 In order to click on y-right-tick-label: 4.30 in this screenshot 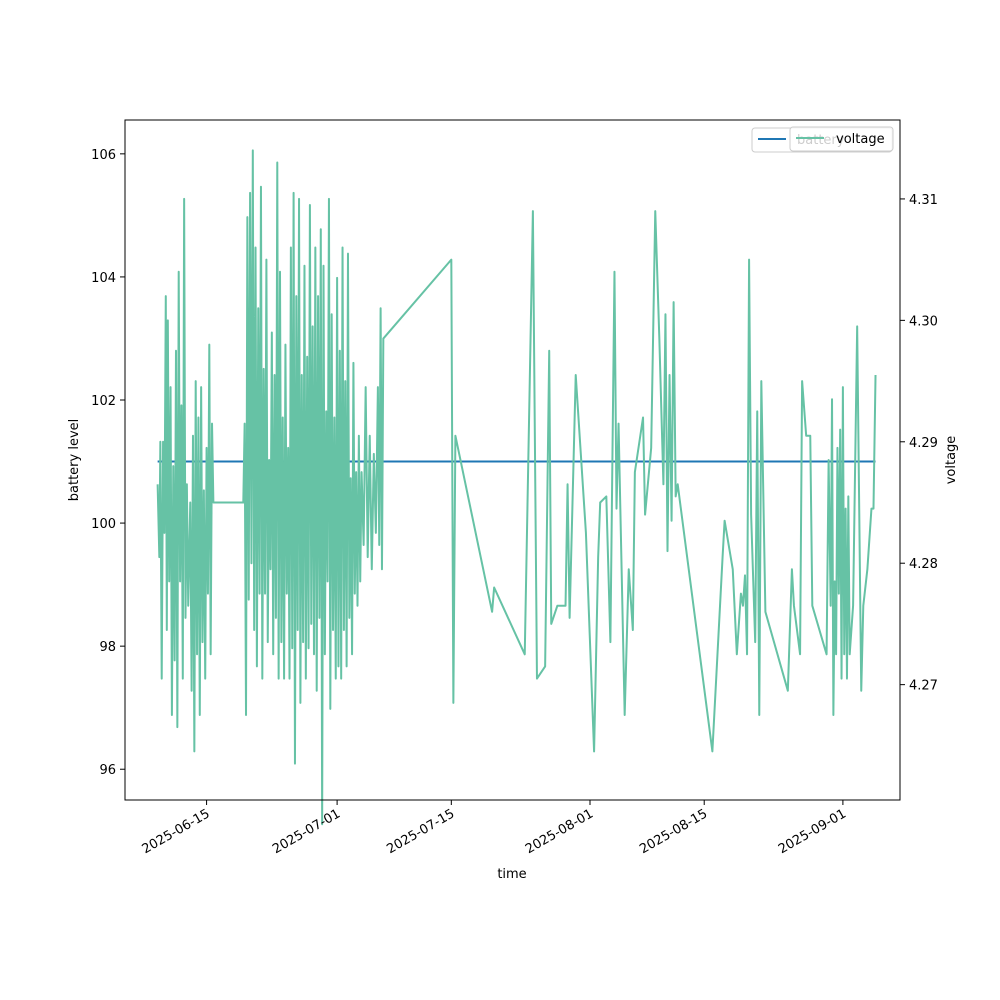, I will do `click(923, 321)`.